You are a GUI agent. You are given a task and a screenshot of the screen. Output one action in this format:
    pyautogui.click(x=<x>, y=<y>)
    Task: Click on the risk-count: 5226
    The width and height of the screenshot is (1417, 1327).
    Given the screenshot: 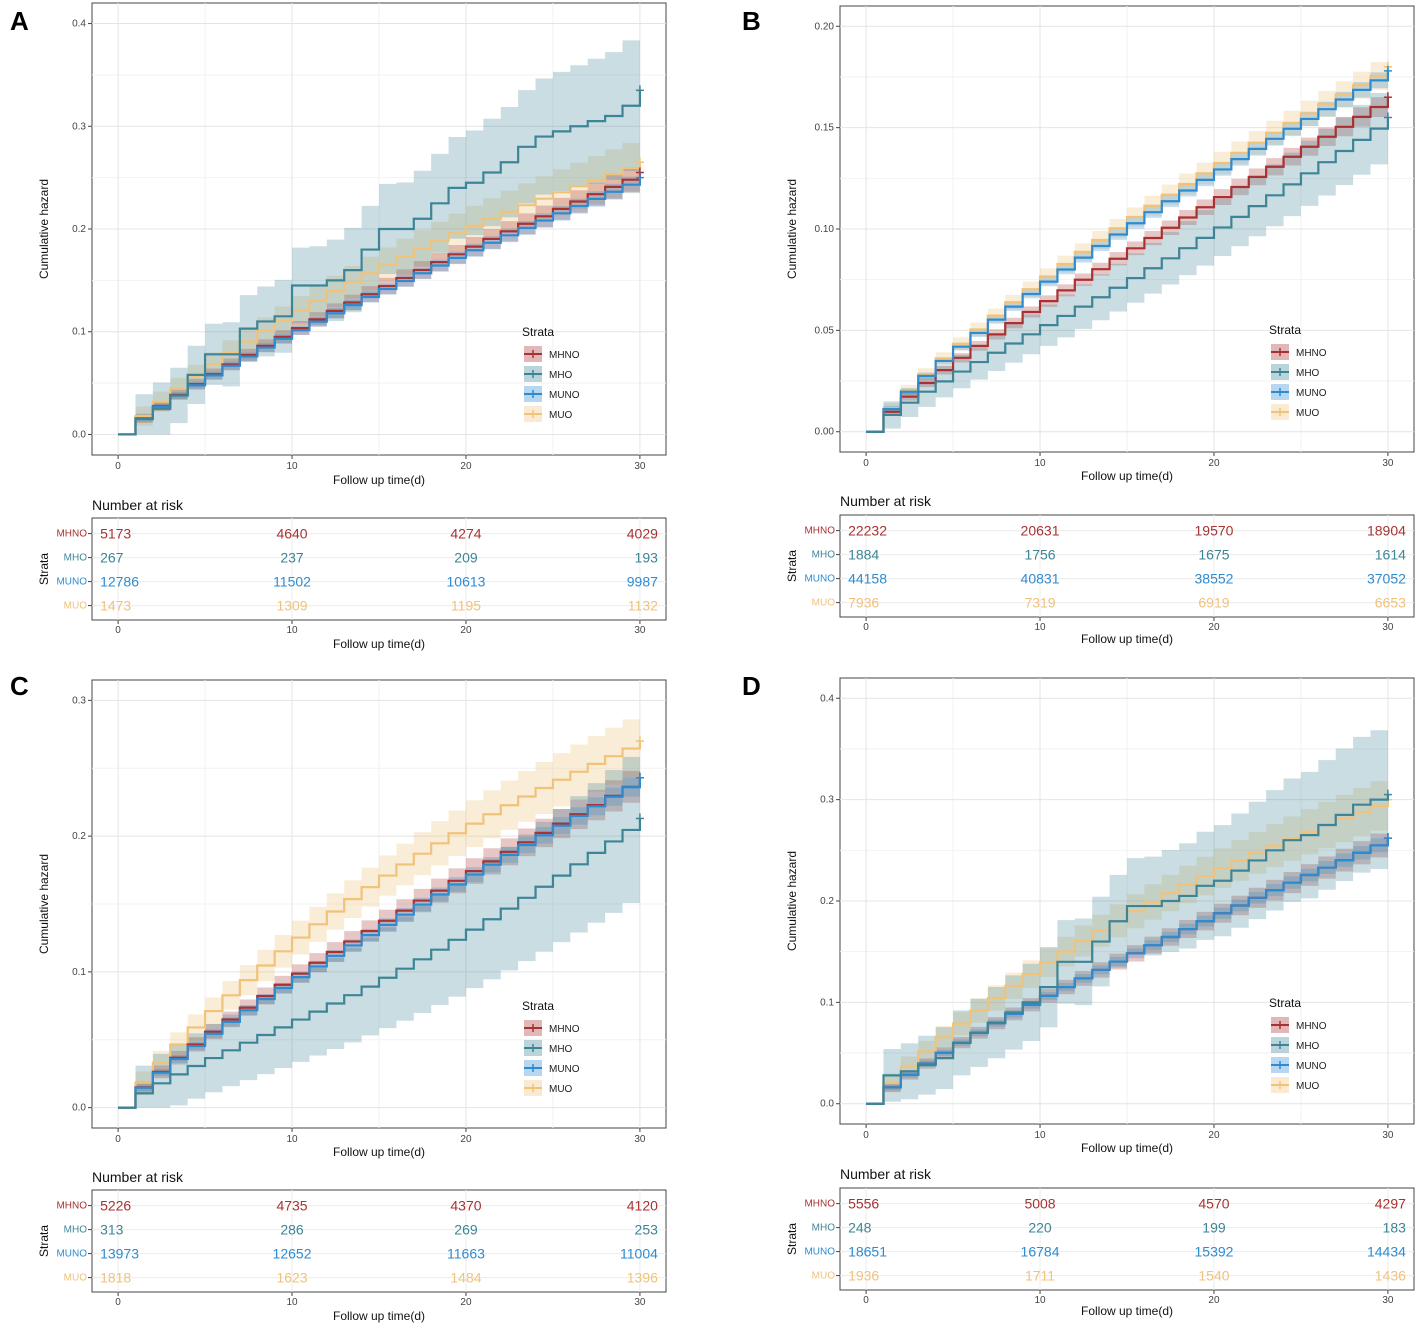 What is the action you would take?
    pyautogui.click(x=115, y=1206)
    